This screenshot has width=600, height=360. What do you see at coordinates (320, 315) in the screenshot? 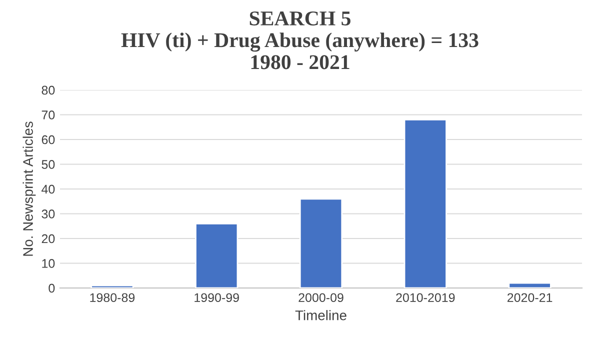
I see `x-axis-title: Timeline` at bounding box center [320, 315].